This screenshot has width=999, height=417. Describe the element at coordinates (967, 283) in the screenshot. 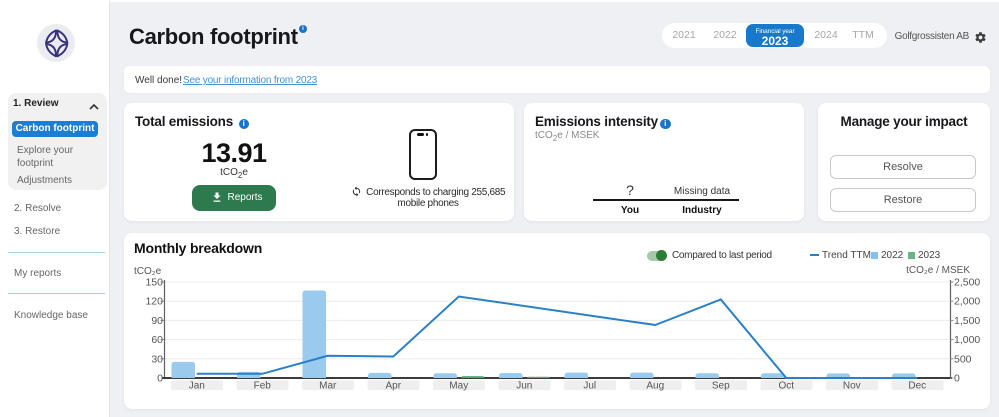

I see `svg-text: 2,500` at that location.